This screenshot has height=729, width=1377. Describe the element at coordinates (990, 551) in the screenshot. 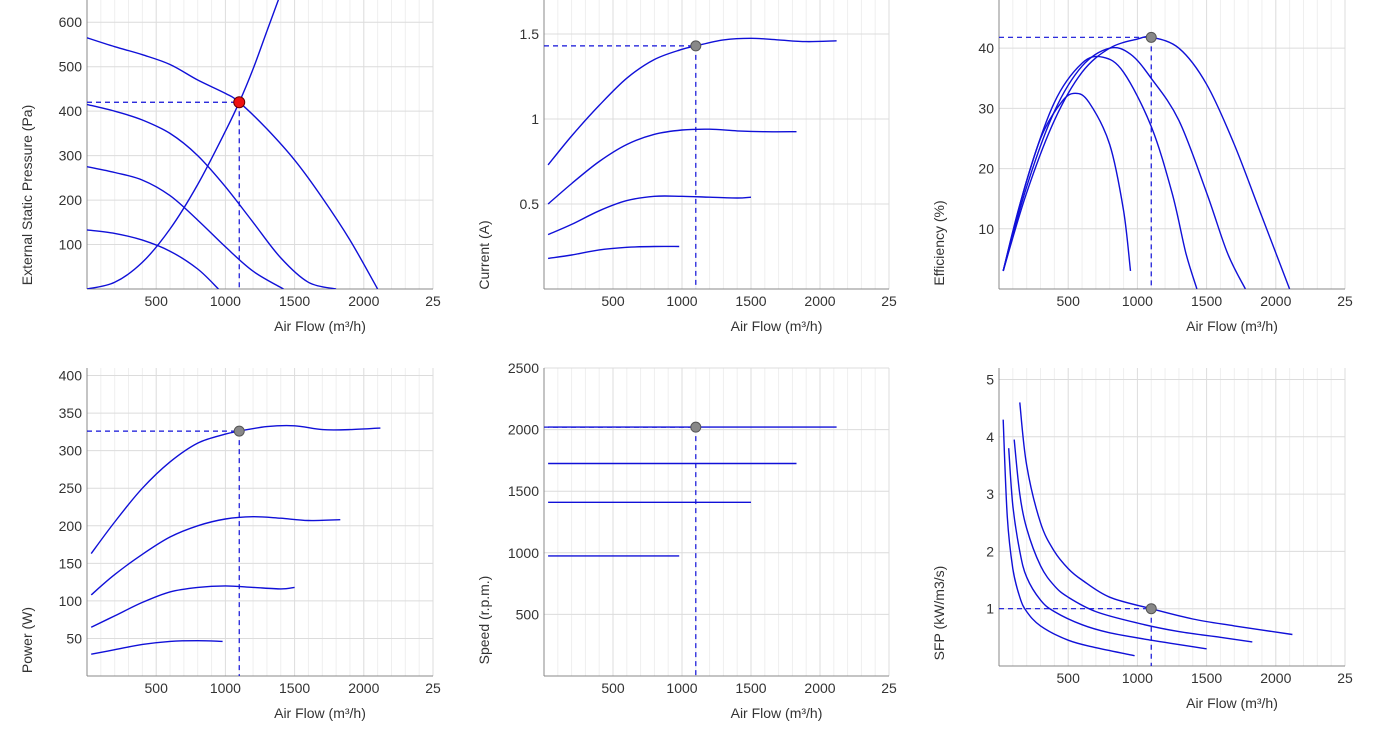

I see `y-tick-label: 2` at that location.